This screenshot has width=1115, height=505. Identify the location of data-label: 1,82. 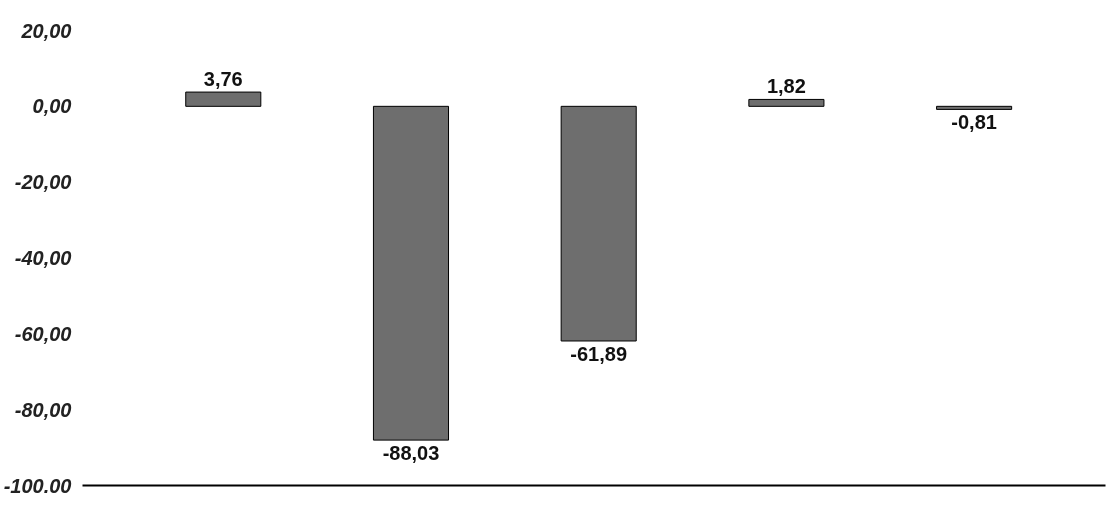
(786, 86).